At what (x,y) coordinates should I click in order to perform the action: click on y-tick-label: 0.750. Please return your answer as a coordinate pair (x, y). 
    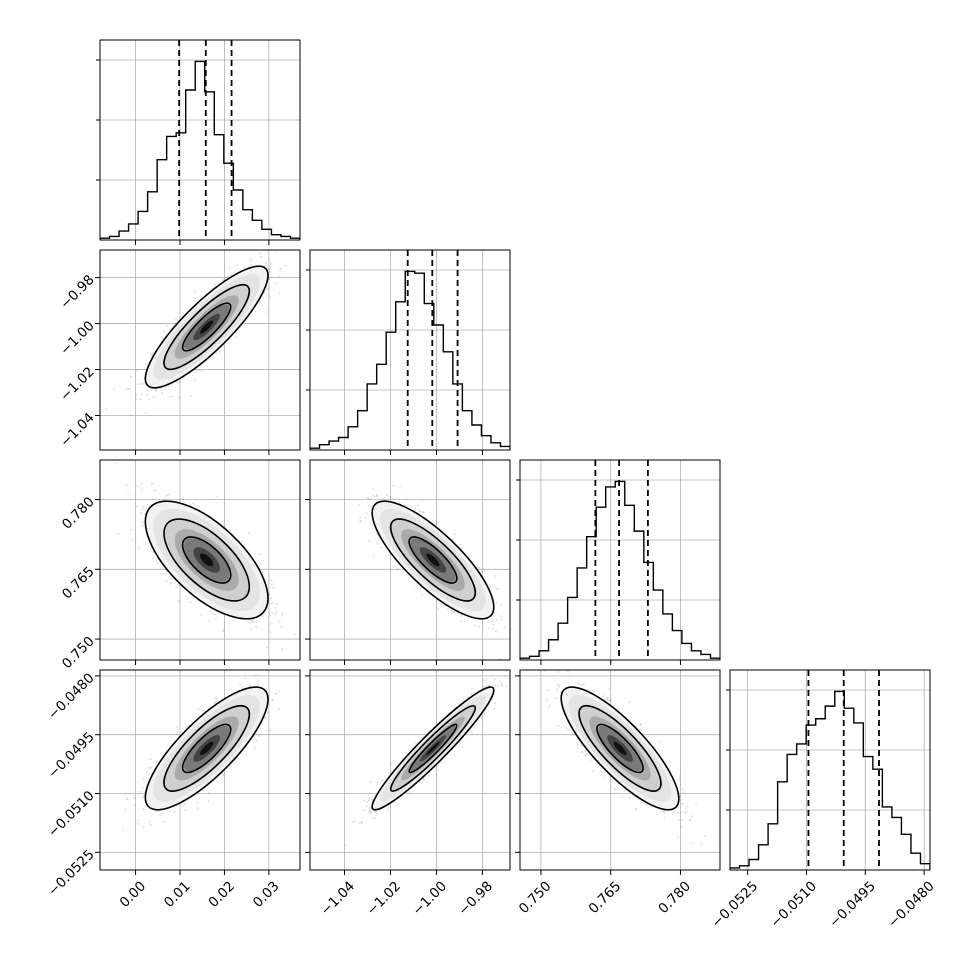
    Looking at the image, I should click on (78, 652).